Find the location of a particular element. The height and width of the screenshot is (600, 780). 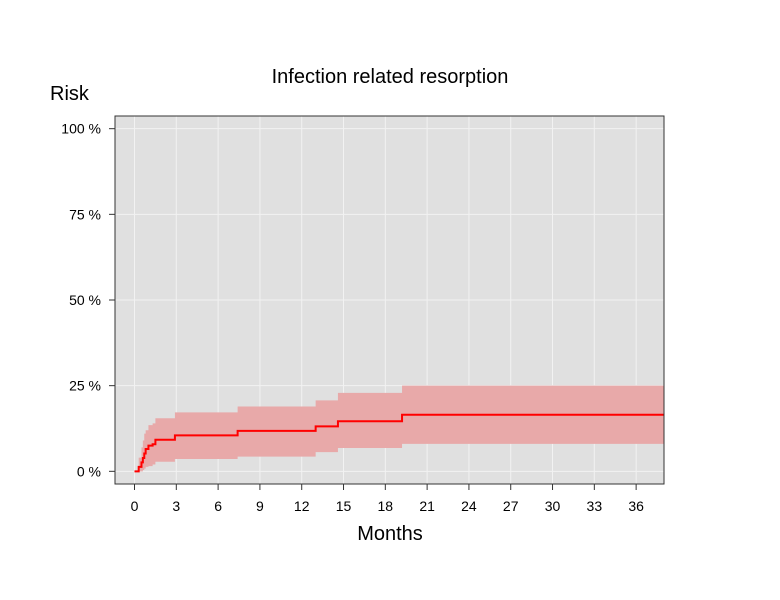

confidence-band-area is located at coordinates (399, 428).